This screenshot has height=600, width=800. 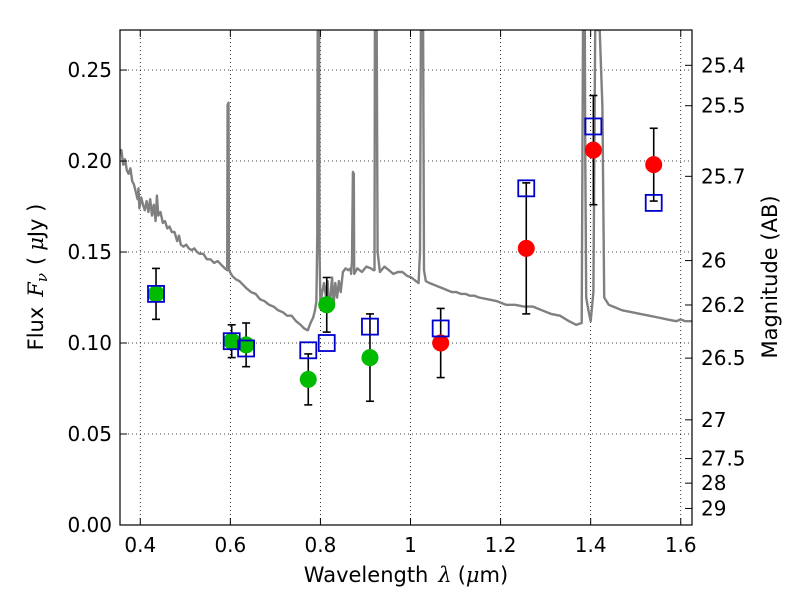 What do you see at coordinates (713, 261) in the screenshot?
I see `magnitude-tick-label: 26` at bounding box center [713, 261].